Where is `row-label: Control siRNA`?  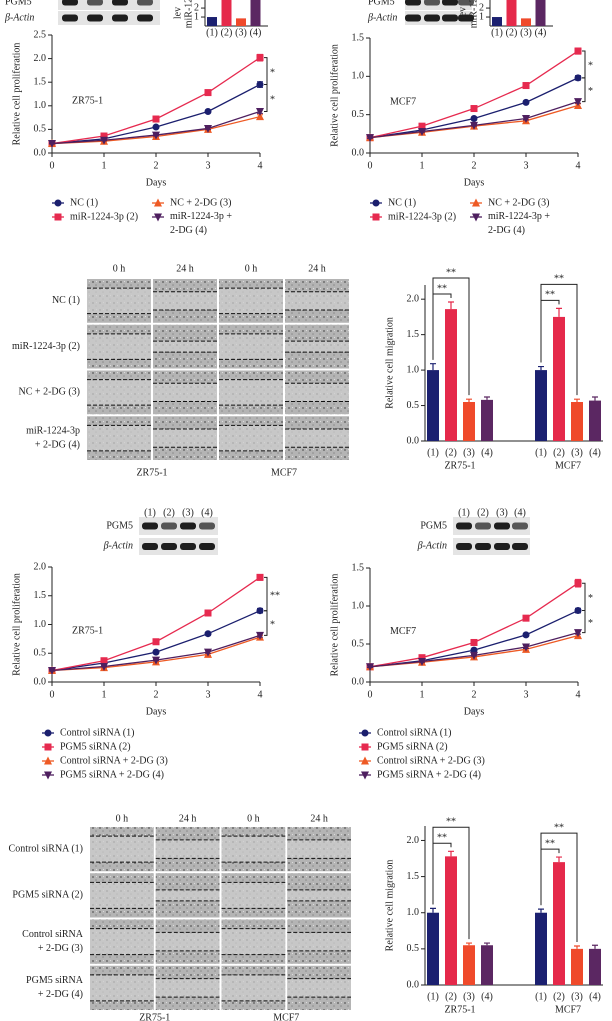 row-label: Control siRNA is located at coordinates (53, 934).